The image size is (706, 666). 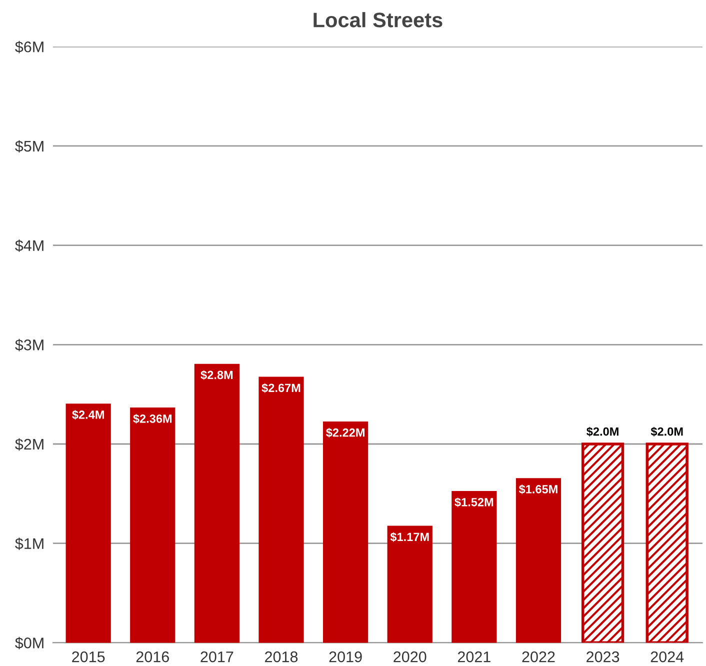 What do you see at coordinates (152, 656) in the screenshot?
I see `x-tick-label: 2016` at bounding box center [152, 656].